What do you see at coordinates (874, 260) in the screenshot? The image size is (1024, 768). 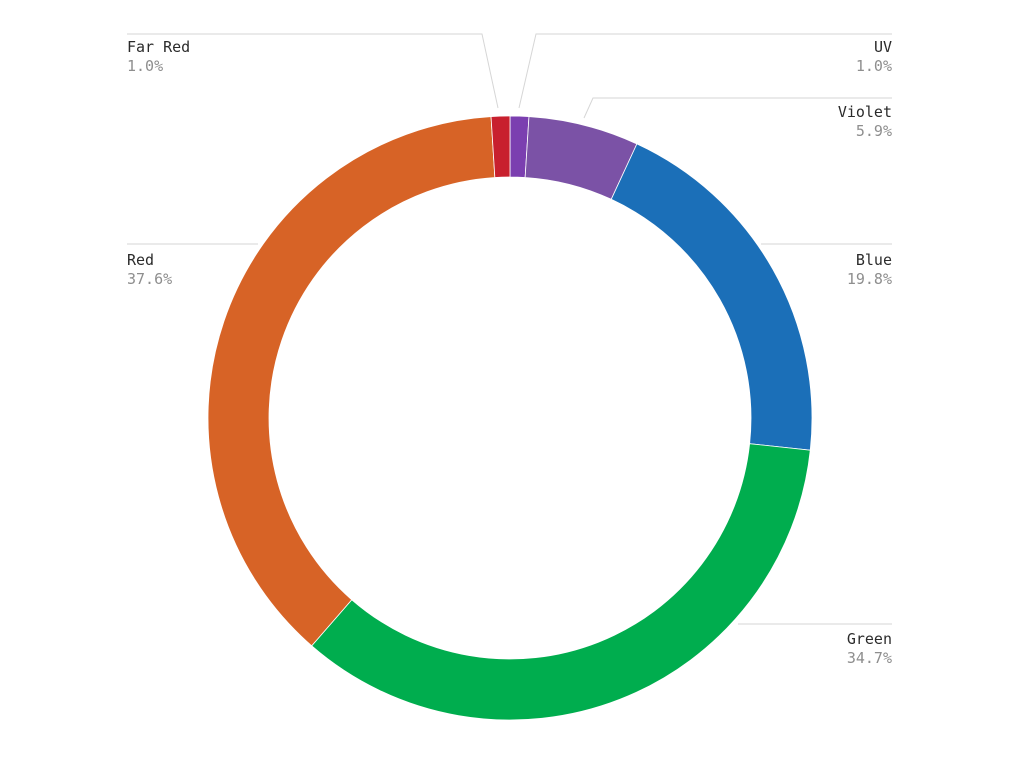 I see `slice-label-blue: Blue` at bounding box center [874, 260].